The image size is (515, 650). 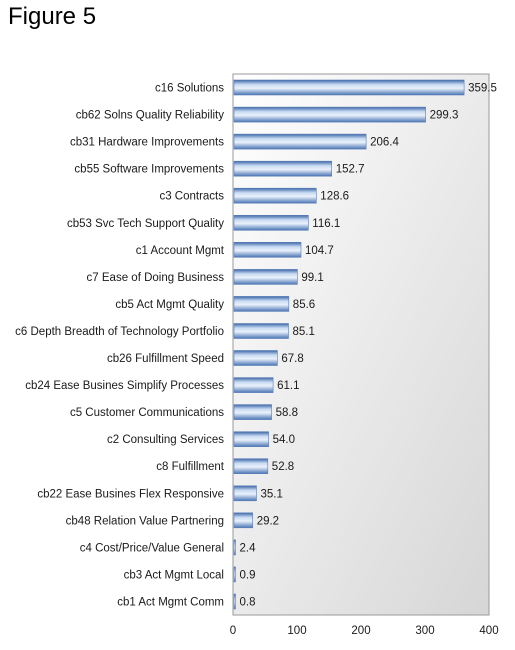 I want to click on x-tick-label: 300, so click(x=424, y=631).